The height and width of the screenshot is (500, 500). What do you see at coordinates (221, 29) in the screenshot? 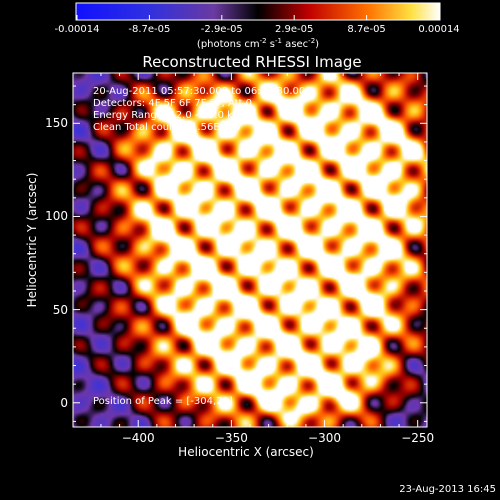
I see `colorbar-tick-label: -2.9e-05` at bounding box center [221, 29].